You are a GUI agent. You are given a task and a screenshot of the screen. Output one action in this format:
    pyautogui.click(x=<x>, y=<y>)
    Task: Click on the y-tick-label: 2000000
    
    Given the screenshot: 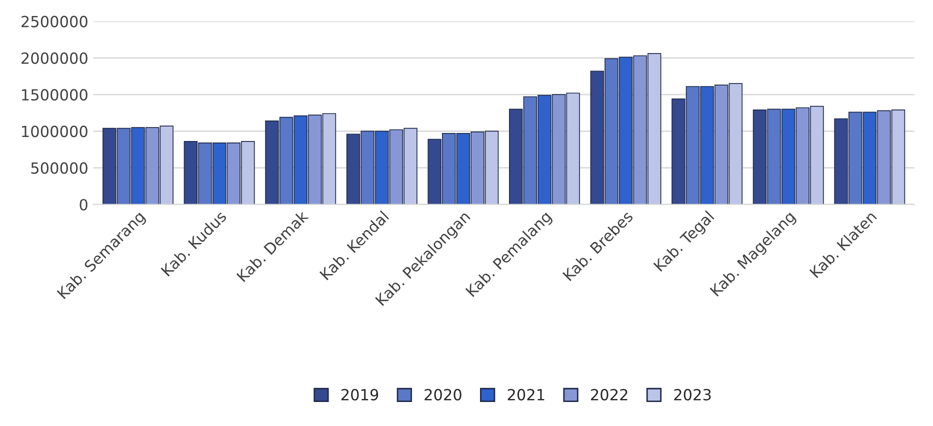 What is the action you would take?
    pyautogui.click(x=55, y=58)
    